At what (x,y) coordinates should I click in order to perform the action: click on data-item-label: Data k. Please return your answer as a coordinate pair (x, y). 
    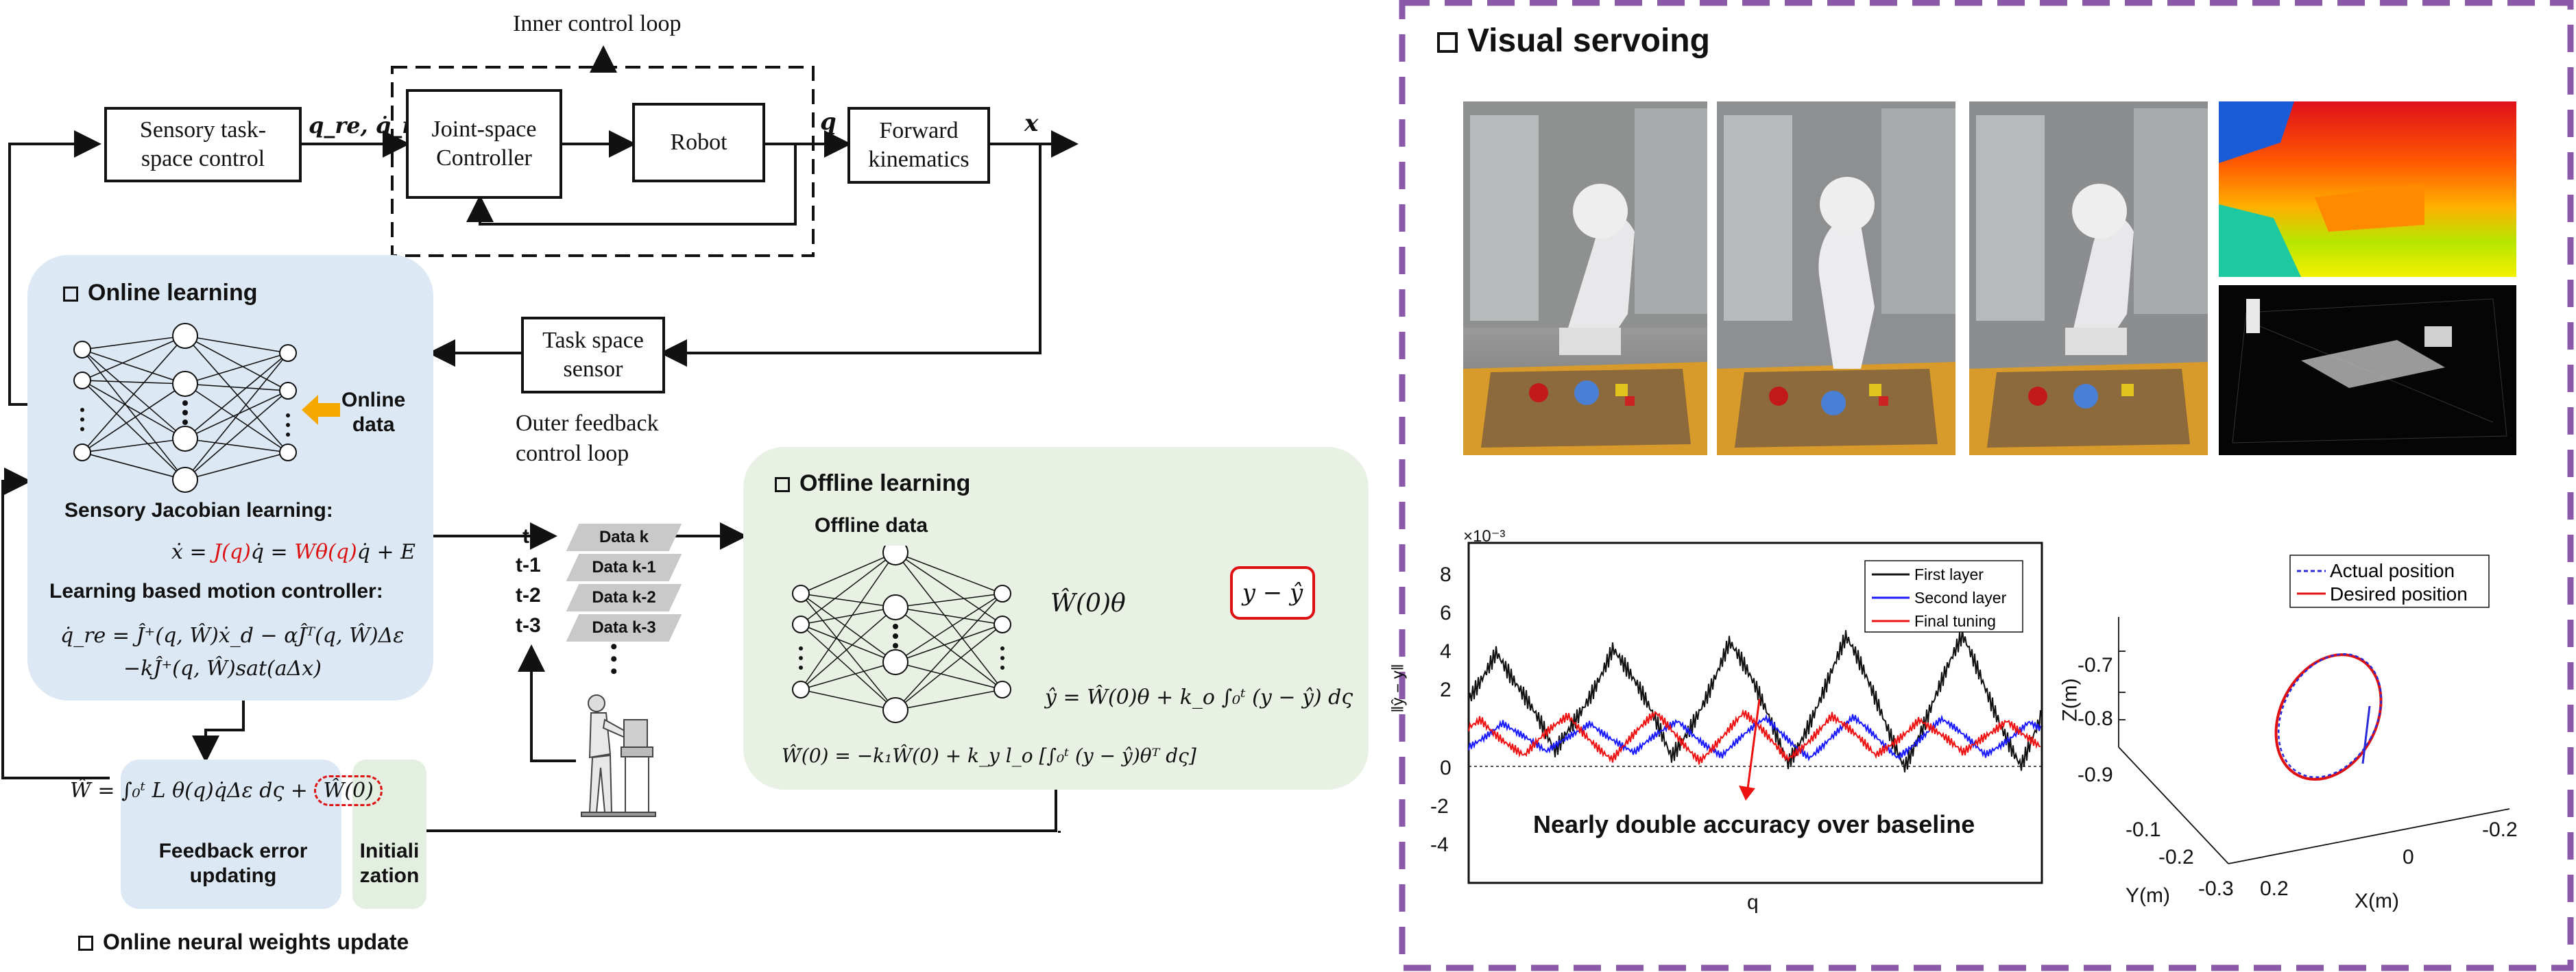
    Looking at the image, I should click on (624, 537).